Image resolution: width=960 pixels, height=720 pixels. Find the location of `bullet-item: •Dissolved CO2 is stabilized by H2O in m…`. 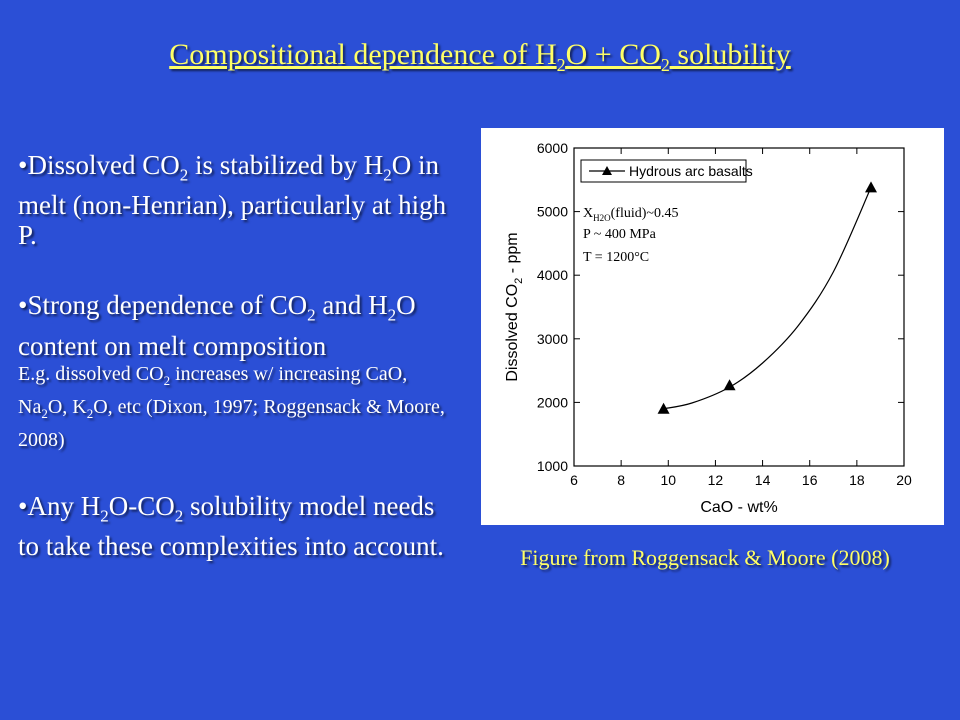

bullet-item: •Dissolved CO2 is stabilized by H2O in m… is located at coordinates (232, 200).